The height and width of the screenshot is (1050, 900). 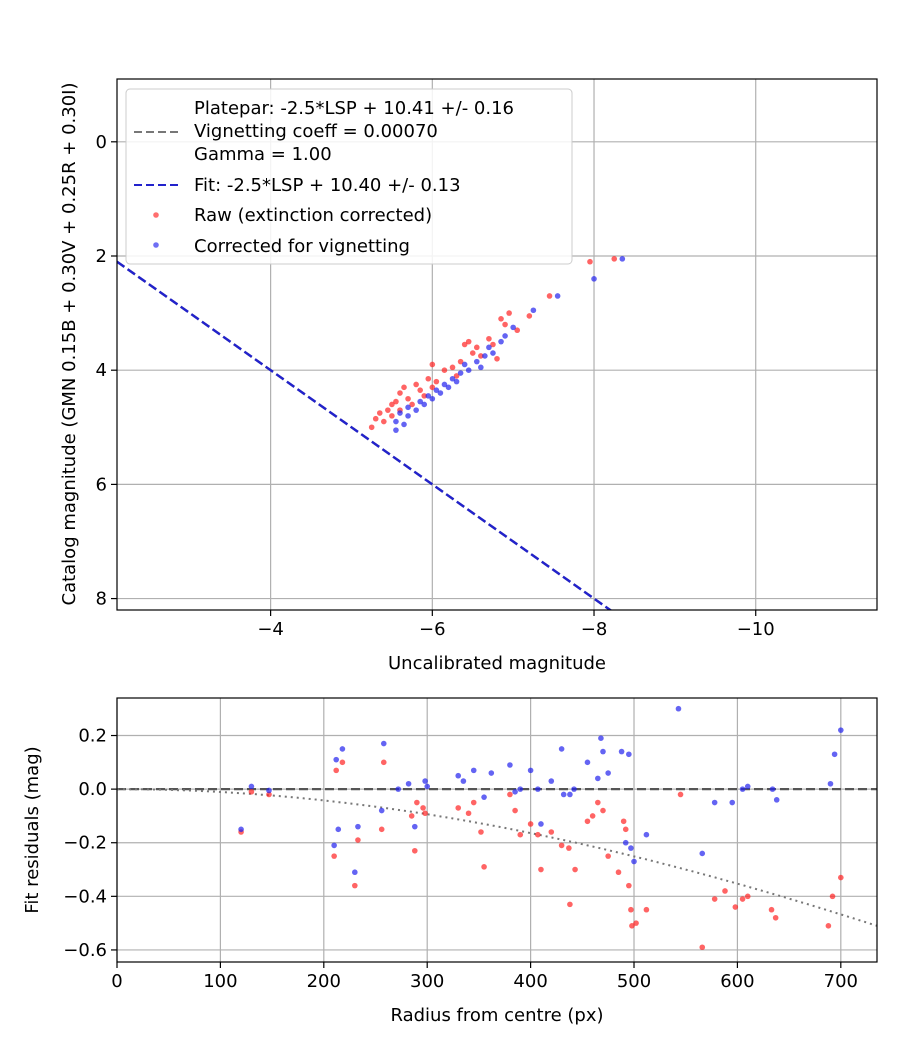 I want to click on x-tick-label: −8, so click(x=594, y=629).